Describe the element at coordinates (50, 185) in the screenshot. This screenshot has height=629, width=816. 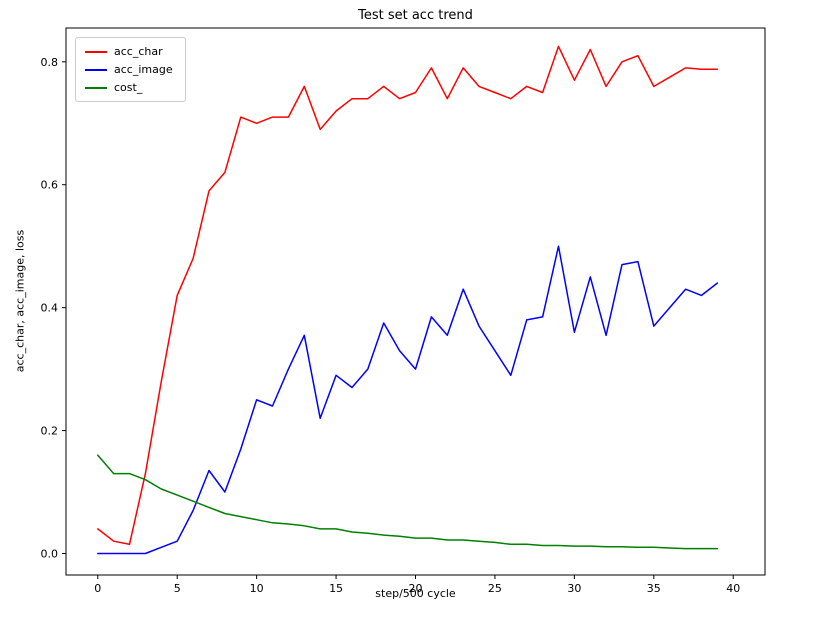
I see `y-tick-label: 0.6` at that location.